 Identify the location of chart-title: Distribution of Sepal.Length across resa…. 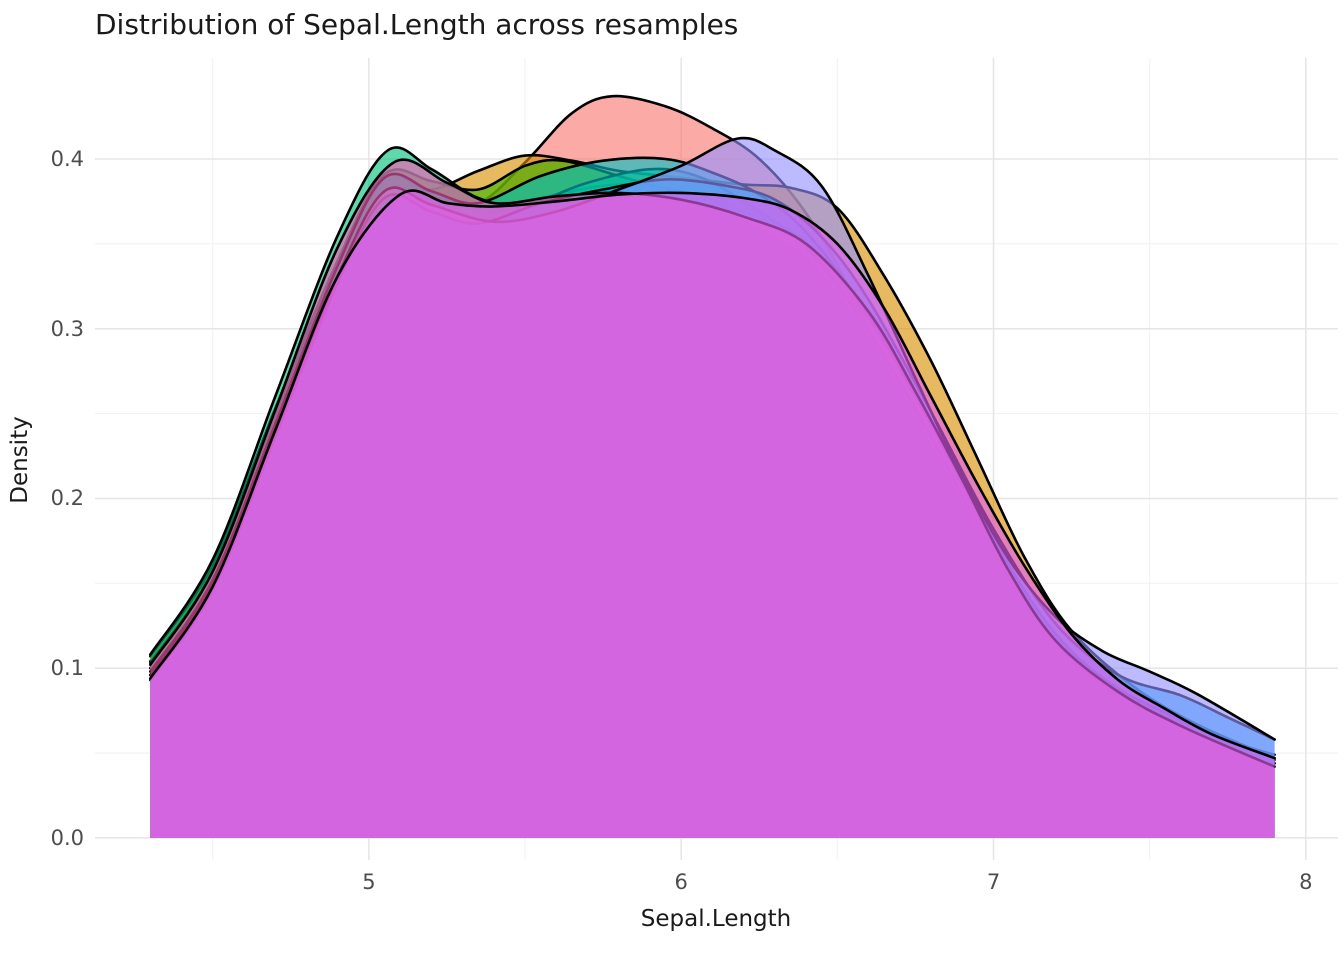
(417, 24).